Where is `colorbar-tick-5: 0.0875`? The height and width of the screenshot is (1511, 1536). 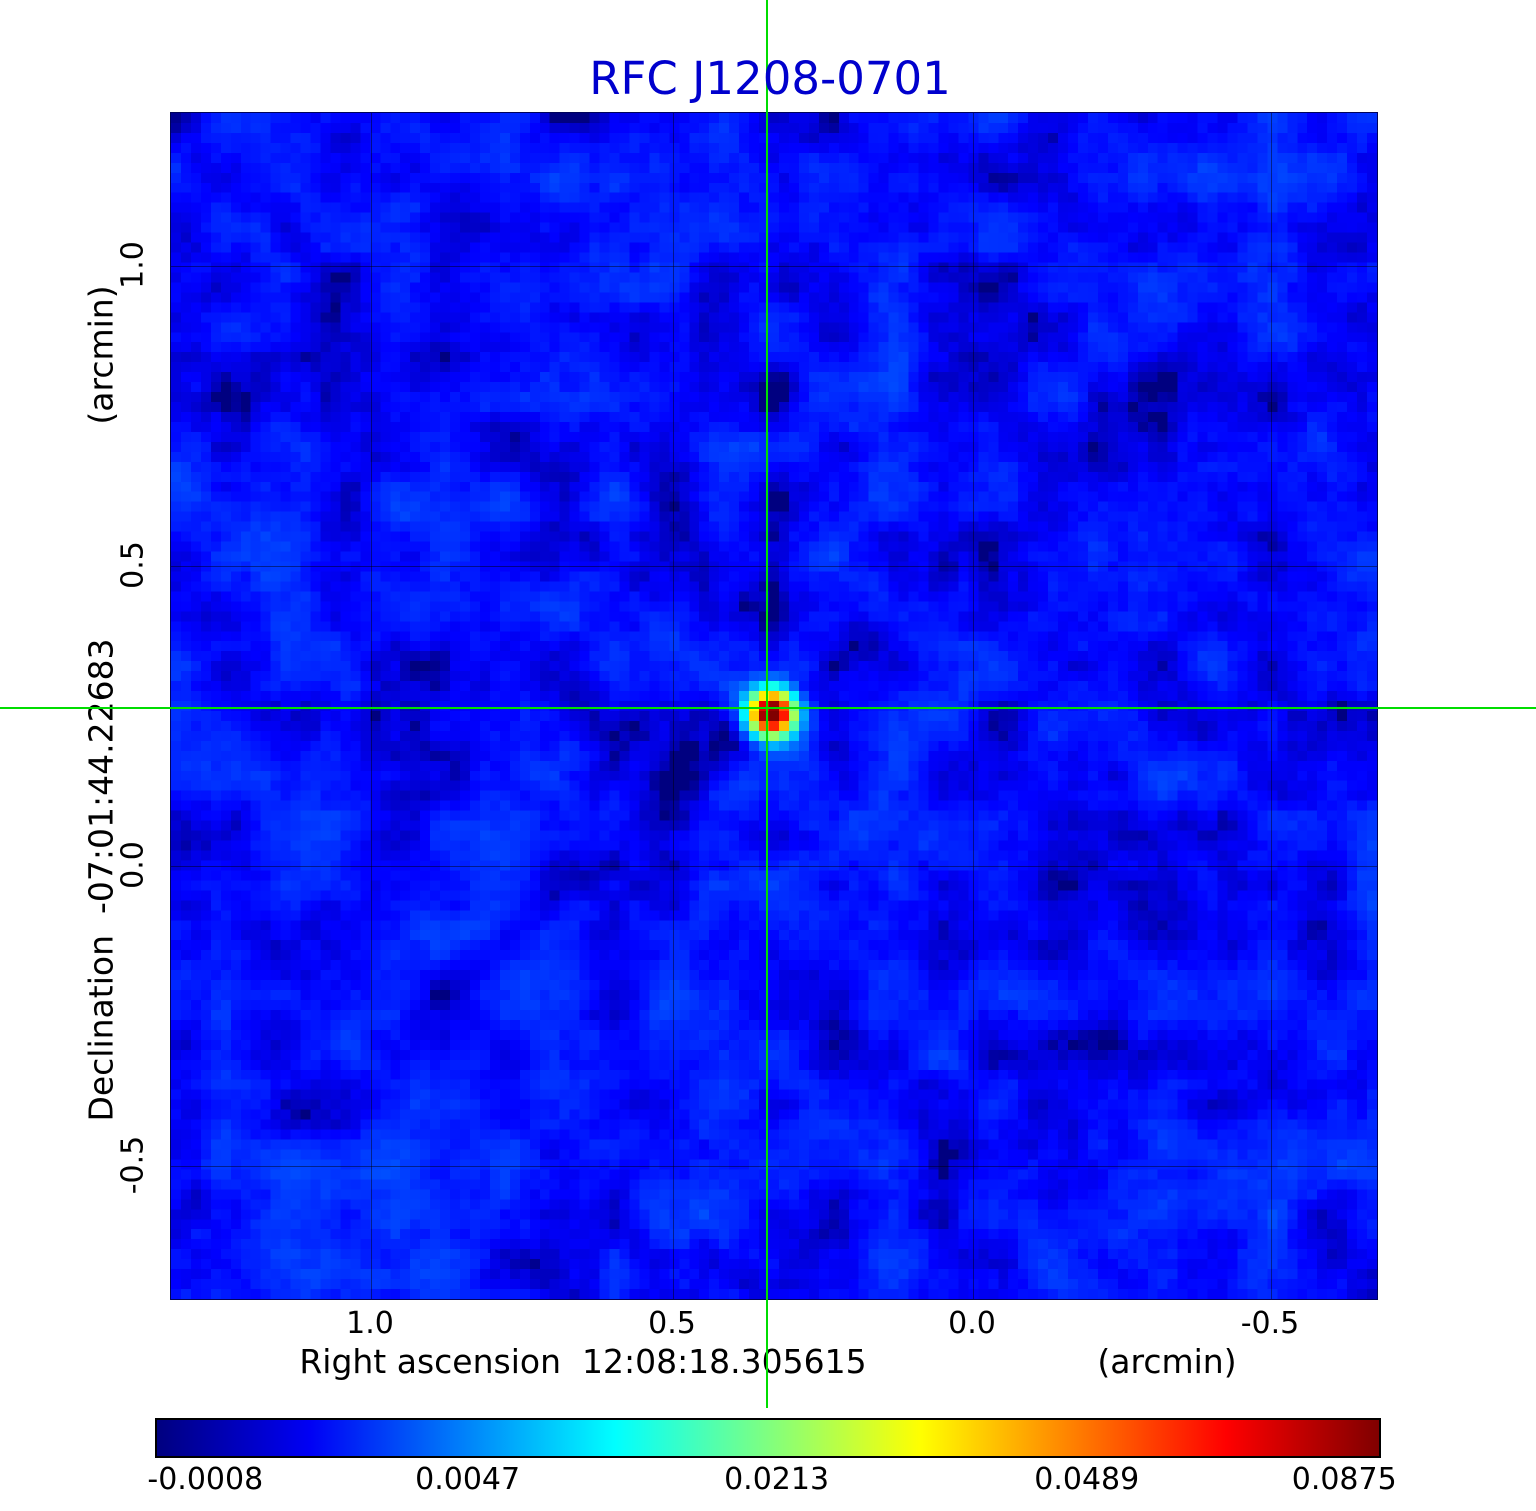 colorbar-tick-5: 0.0875 is located at coordinates (1344, 1479).